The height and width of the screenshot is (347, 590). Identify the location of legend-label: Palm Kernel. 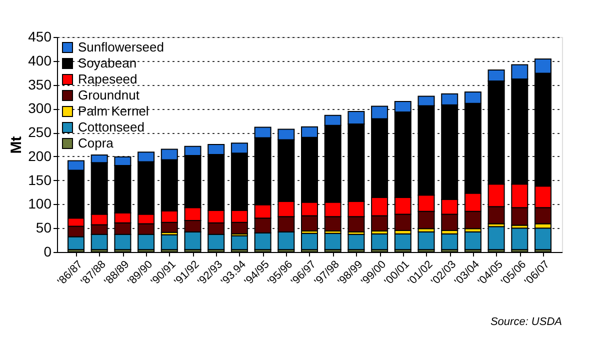
(113, 111).